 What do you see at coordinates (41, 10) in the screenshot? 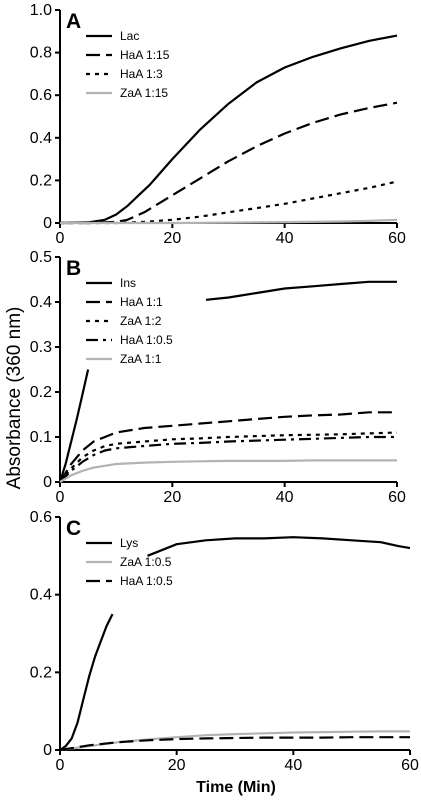
I see `y-tick-label: 1.0` at bounding box center [41, 10].